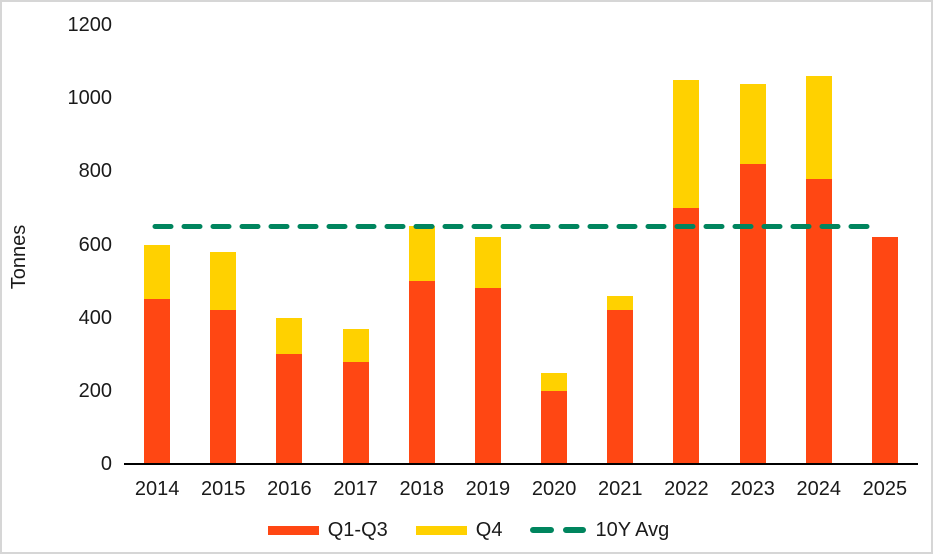 The image size is (939, 560). What do you see at coordinates (95, 317) in the screenshot?
I see `y-tick-label-400: 400` at bounding box center [95, 317].